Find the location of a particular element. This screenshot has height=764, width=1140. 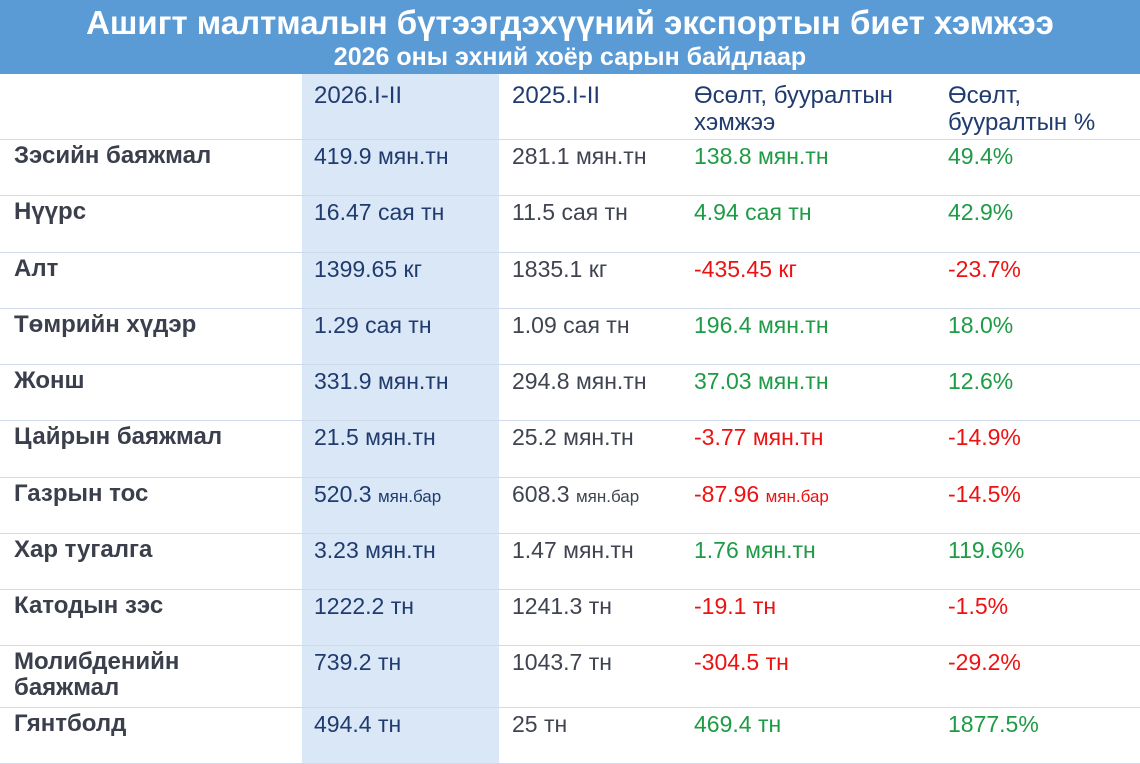

value-change: 469.4 тн is located at coordinates (738, 724).